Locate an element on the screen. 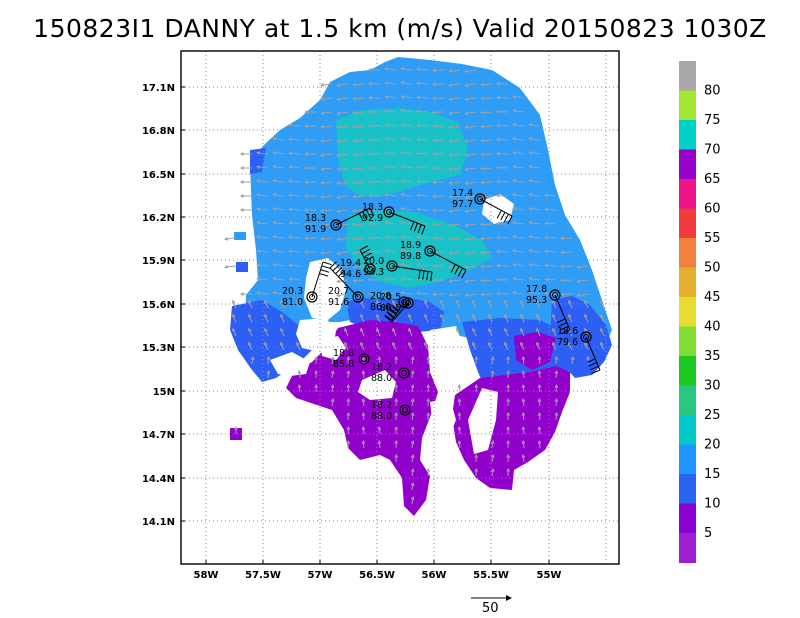 The height and width of the screenshot is (618, 800). colorbar-label-6: 55 is located at coordinates (712, 238).